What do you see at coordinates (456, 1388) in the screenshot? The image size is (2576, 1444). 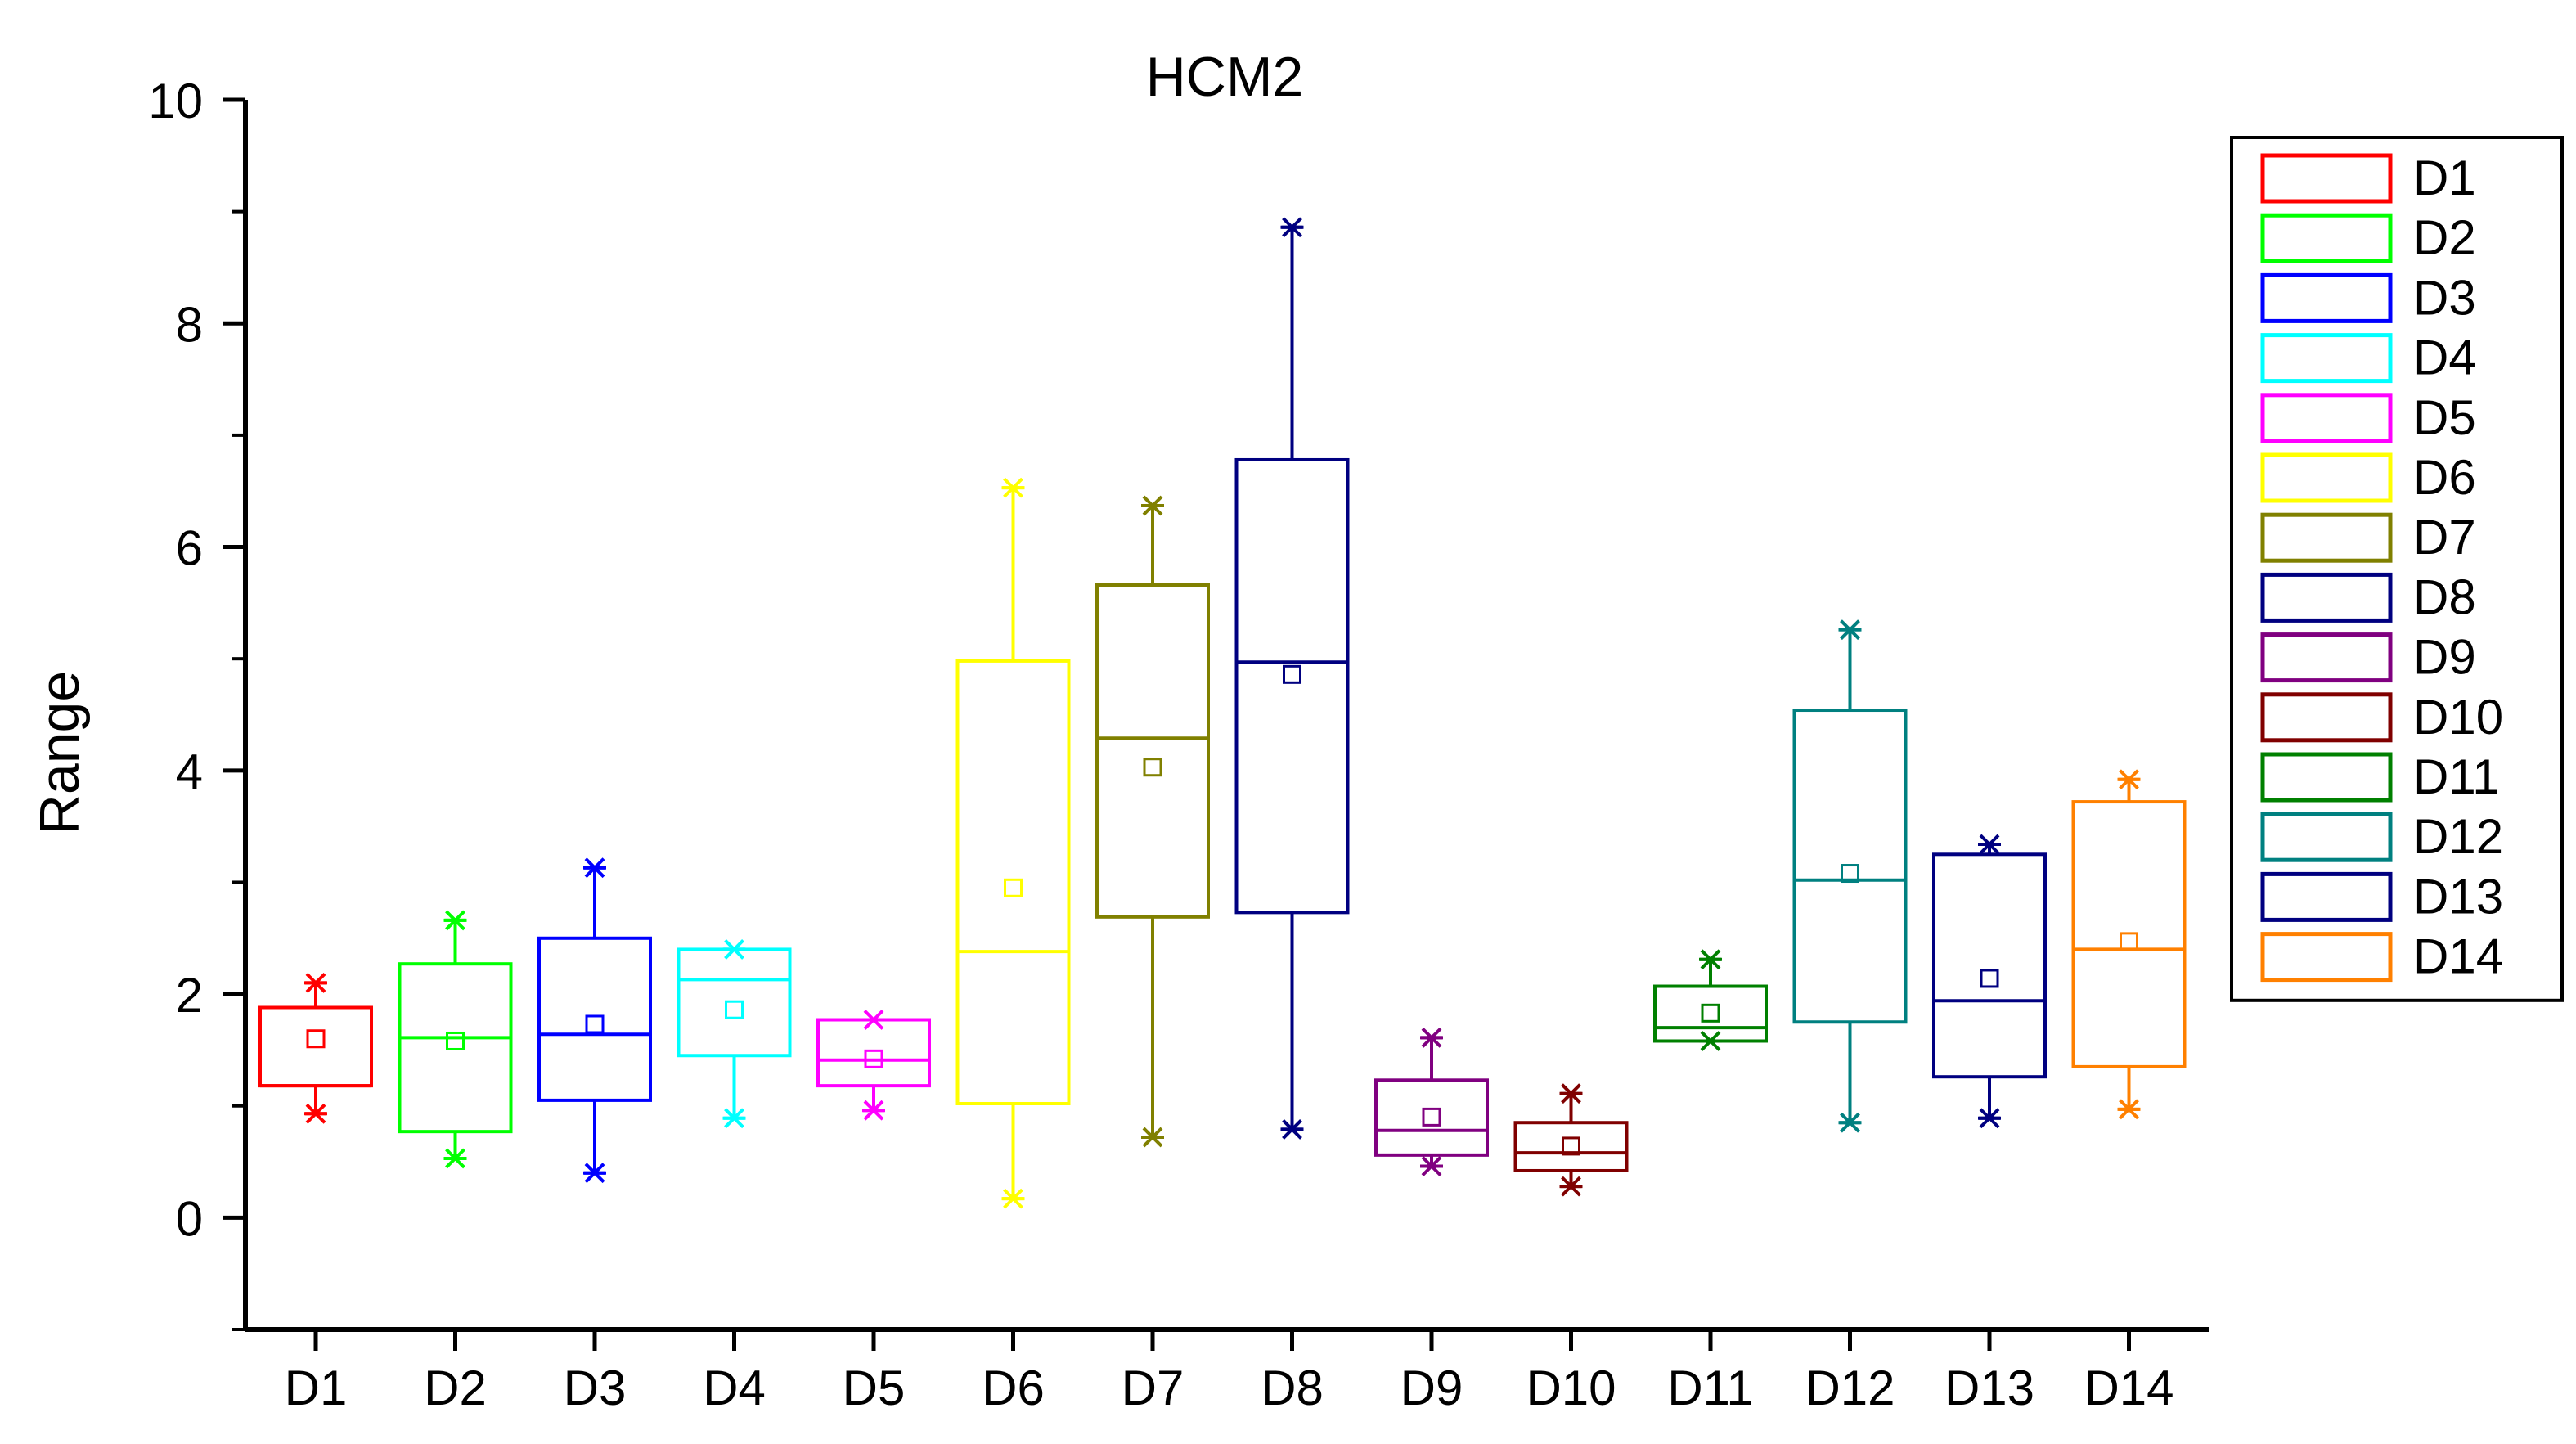 I see `x-tick-label: D2` at bounding box center [456, 1388].